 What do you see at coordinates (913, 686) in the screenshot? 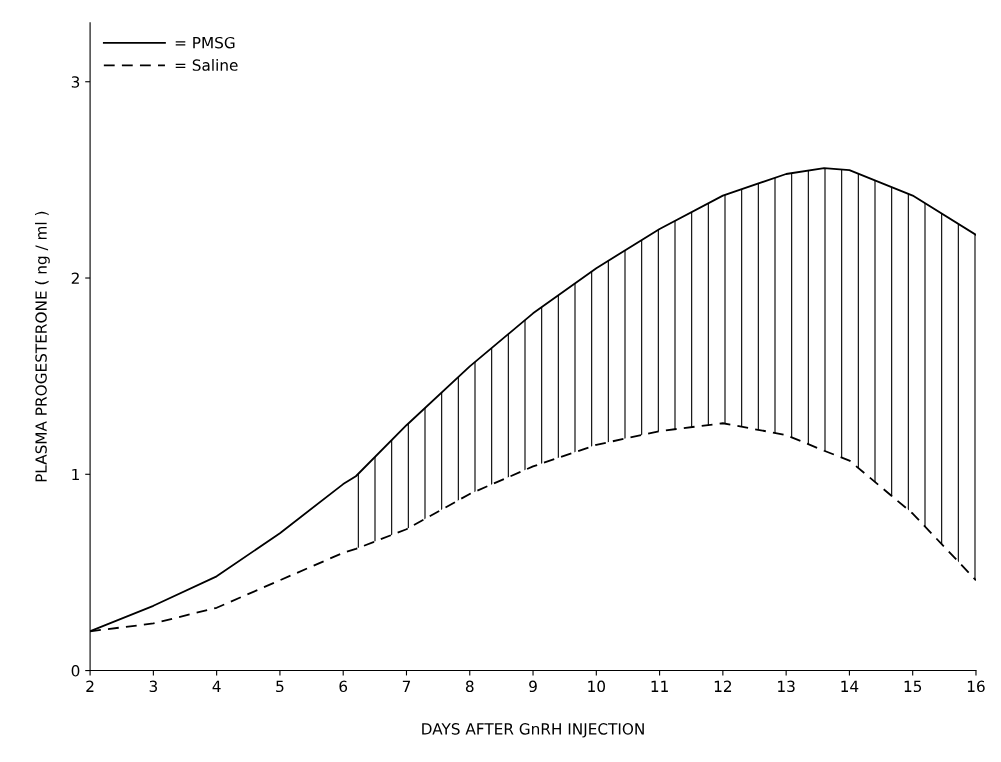
I see `x-tick-label: 15` at bounding box center [913, 686].